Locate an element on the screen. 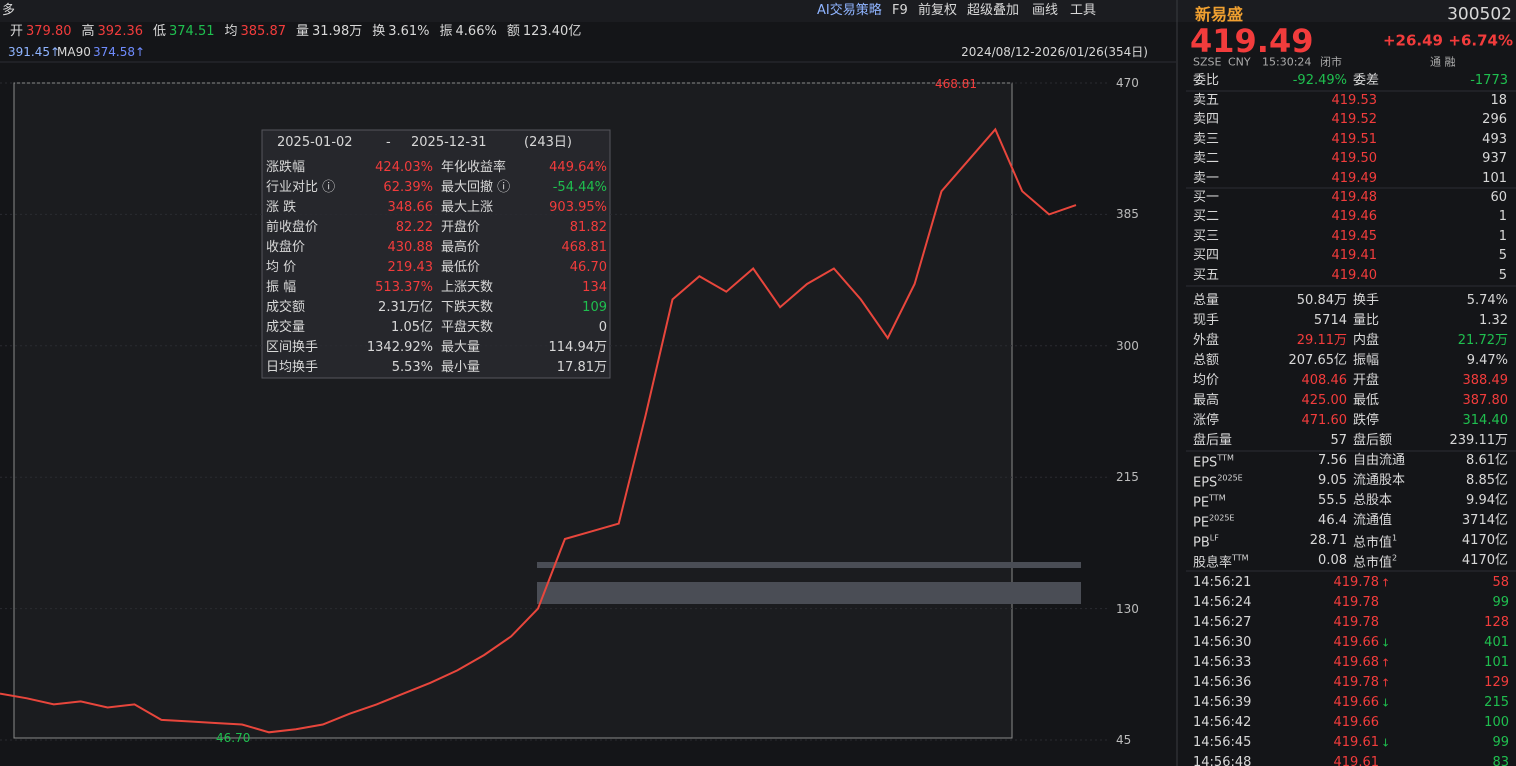  book-level: 买五 is located at coordinates (1206, 275).